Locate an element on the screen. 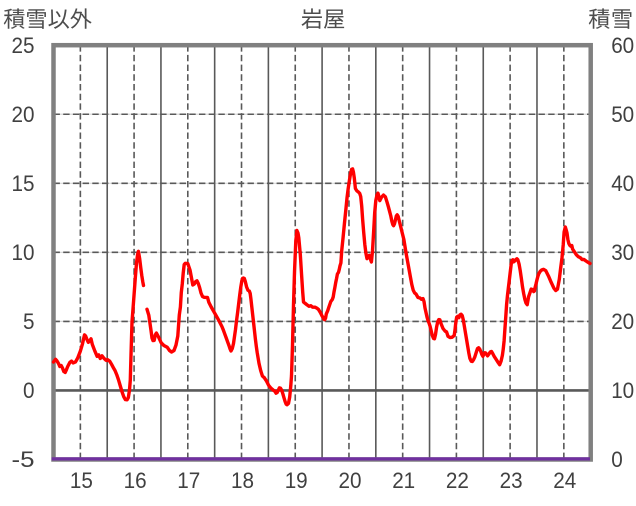 This screenshot has width=636, height=506. svg-text: 22 is located at coordinates (457, 480).